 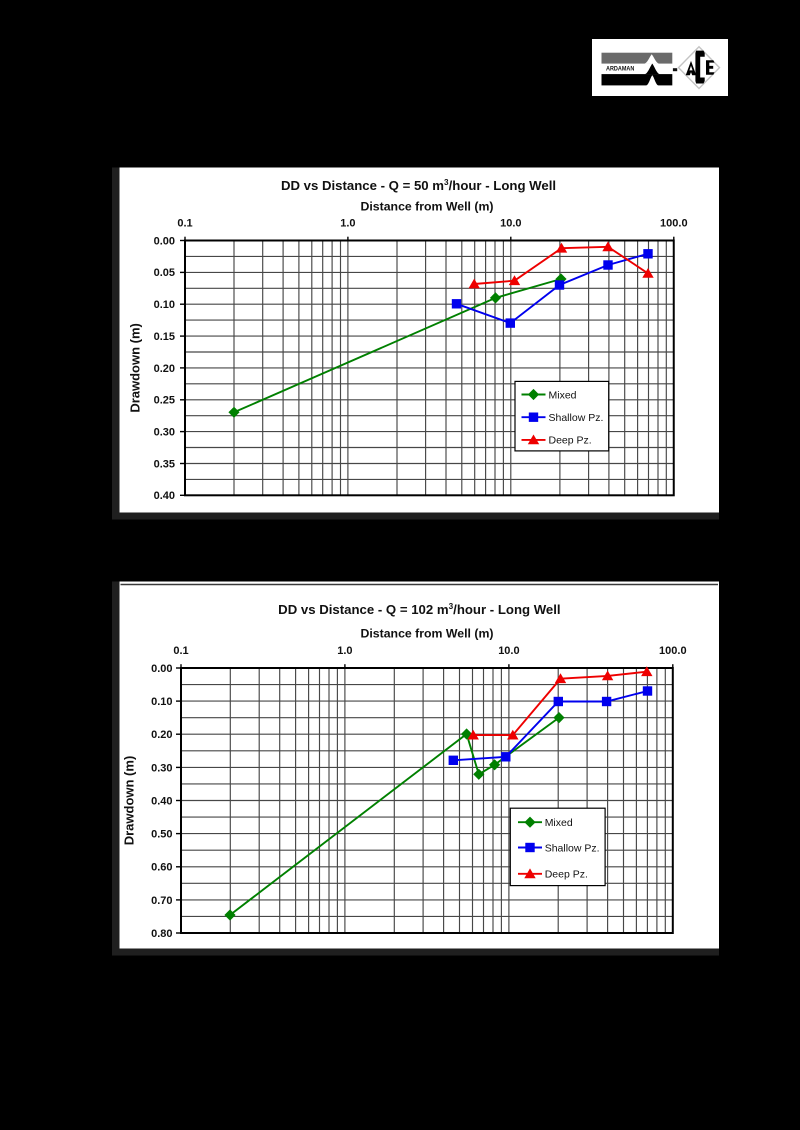 I want to click on svg-text: 0.60, so click(x=161, y=868).